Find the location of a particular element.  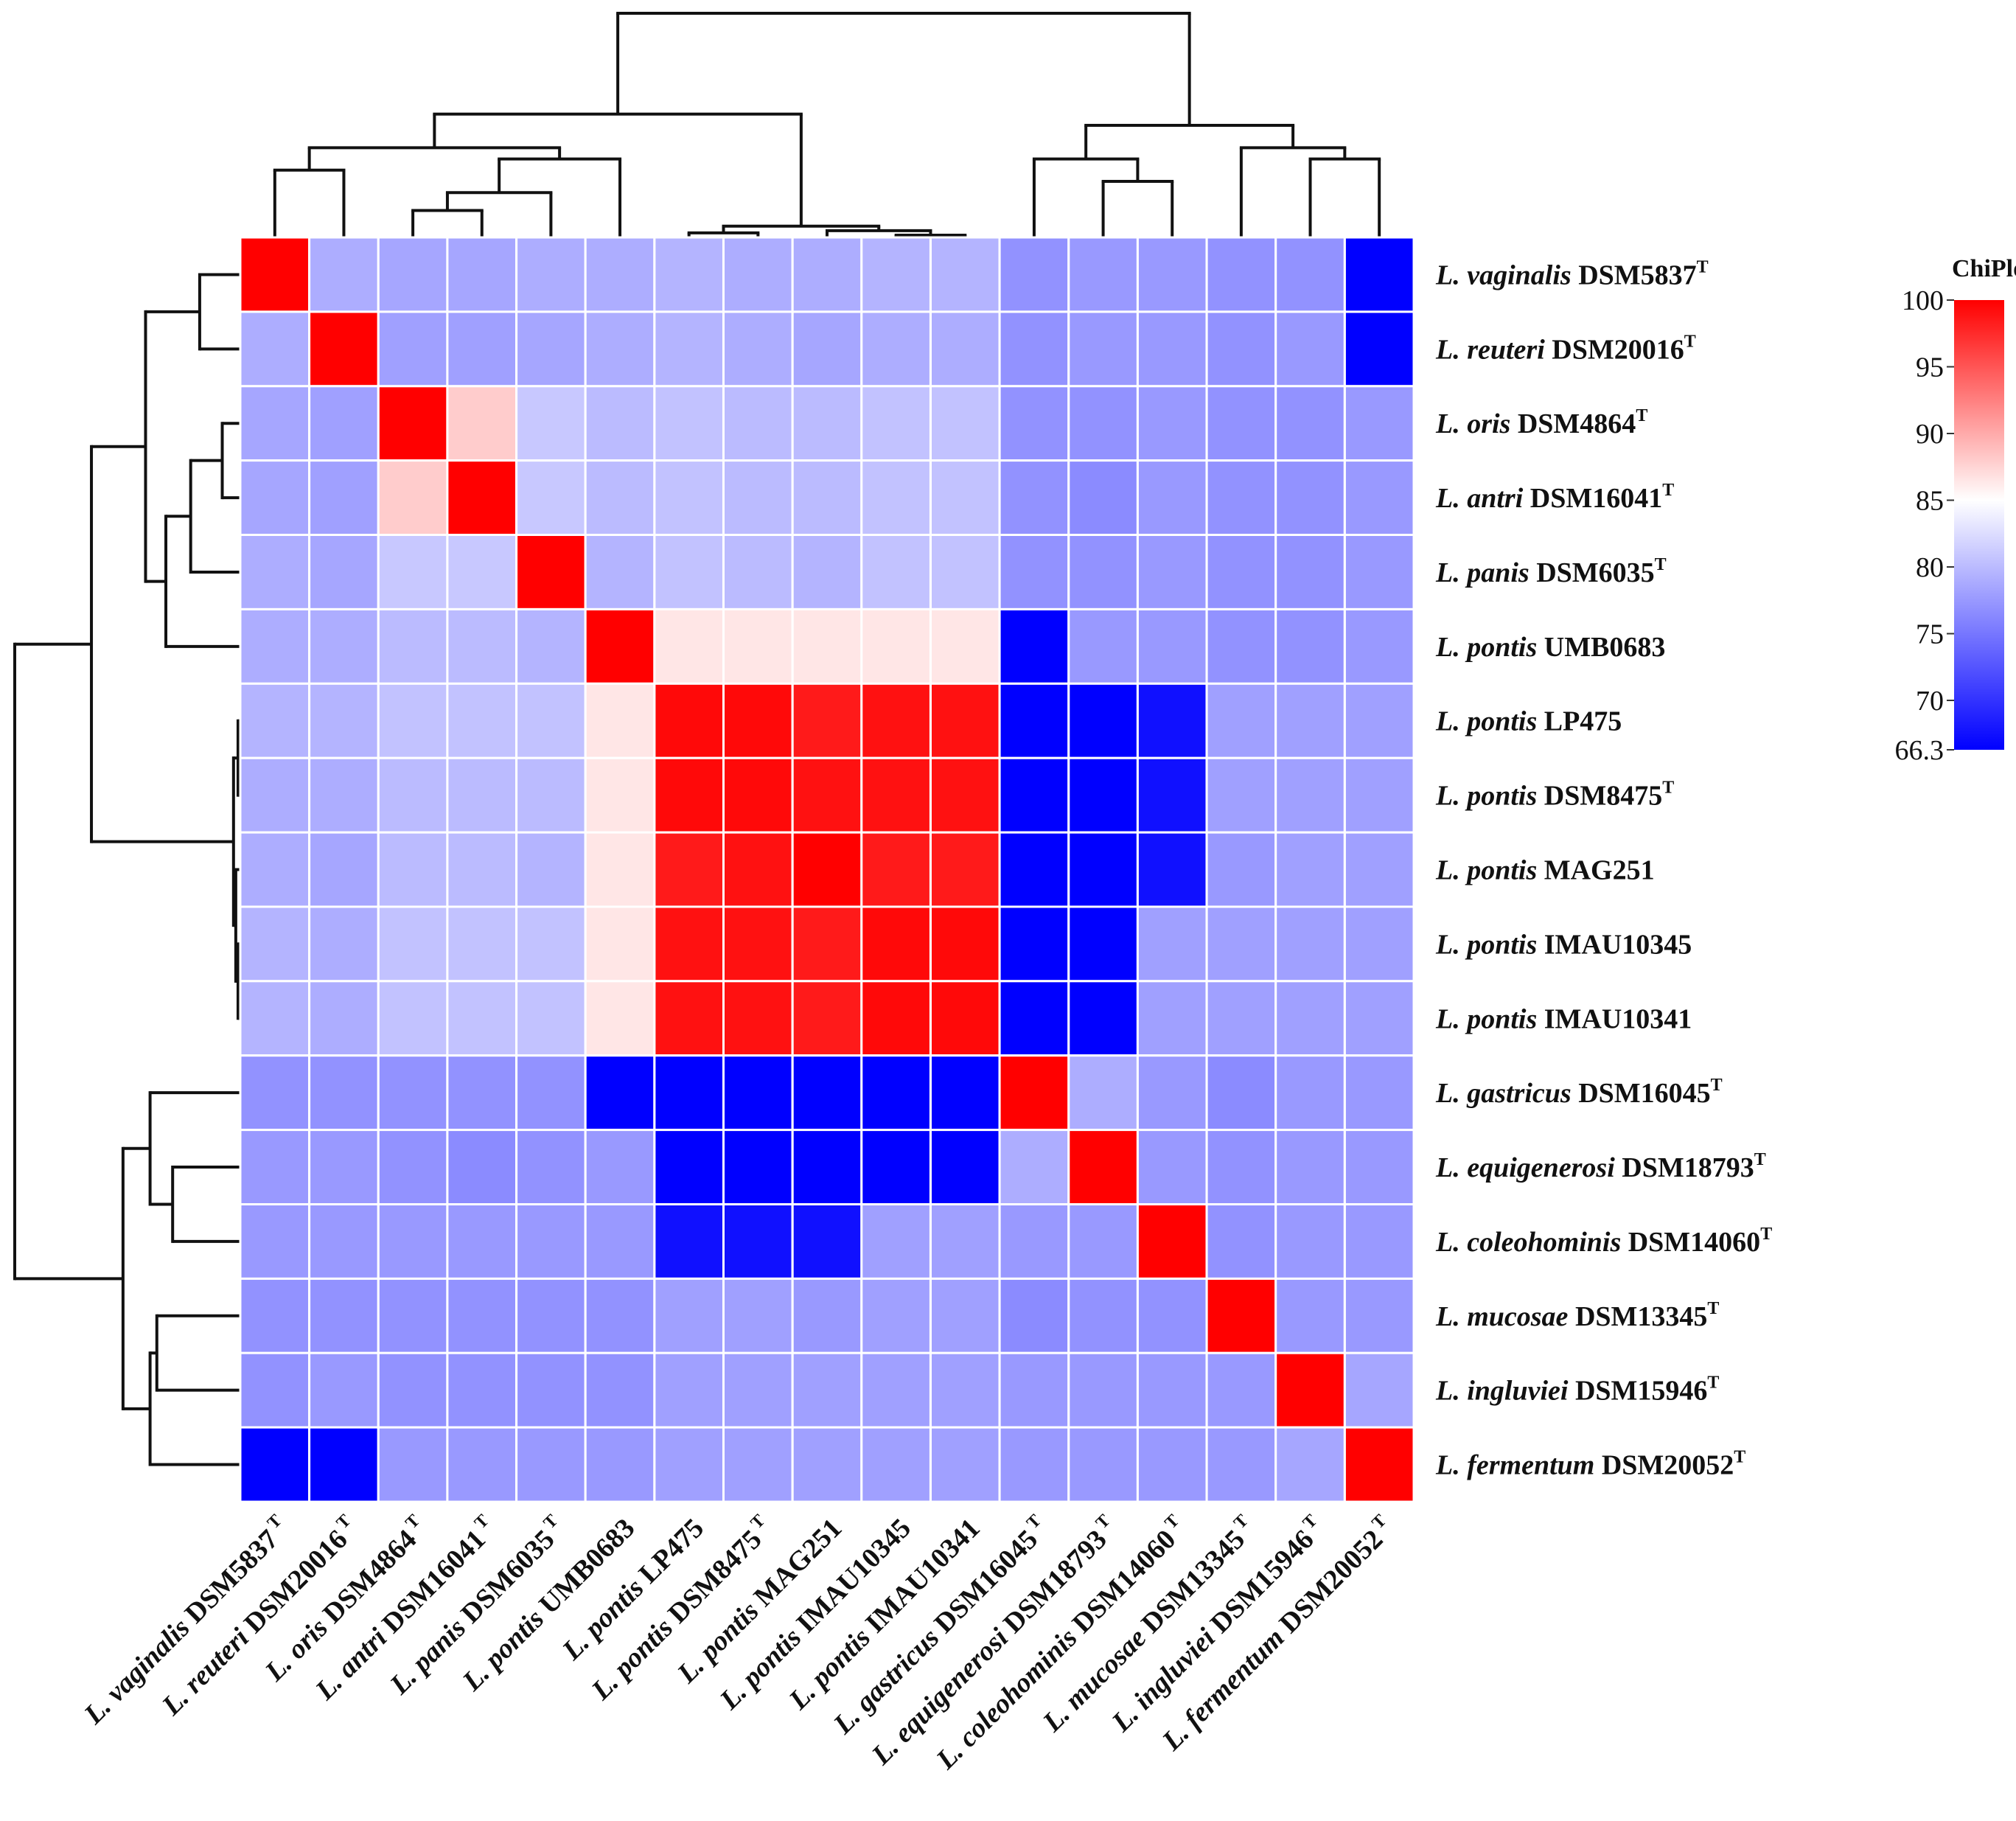

row-label: L. pontis MAG251 is located at coordinates (1545, 870).